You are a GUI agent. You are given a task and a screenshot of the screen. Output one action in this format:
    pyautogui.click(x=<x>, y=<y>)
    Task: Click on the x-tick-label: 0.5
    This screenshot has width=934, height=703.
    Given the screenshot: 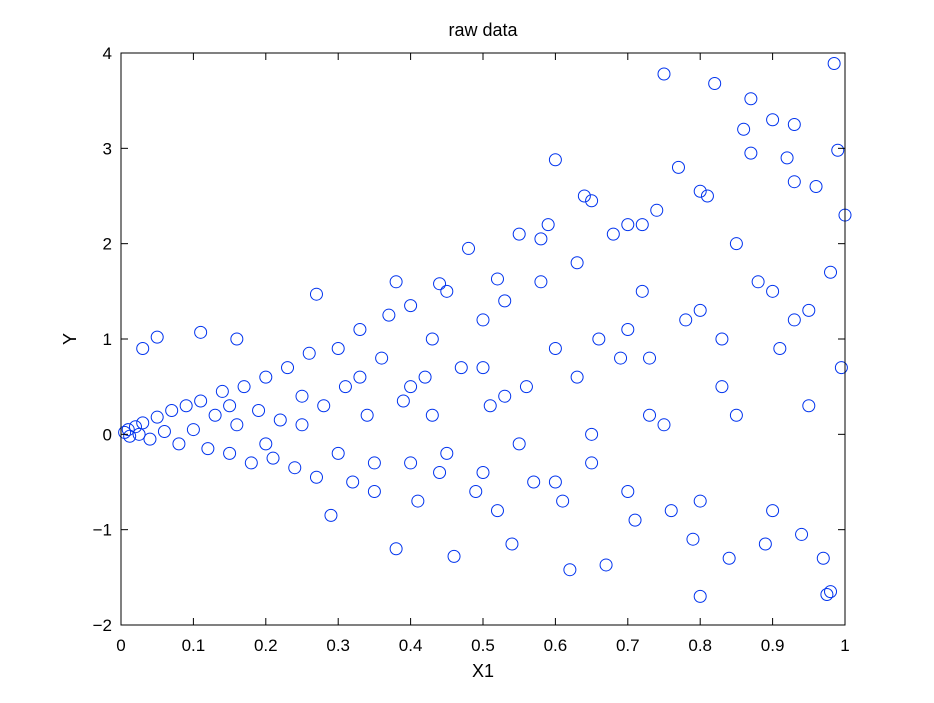 What is the action you would take?
    pyautogui.click(x=483, y=645)
    